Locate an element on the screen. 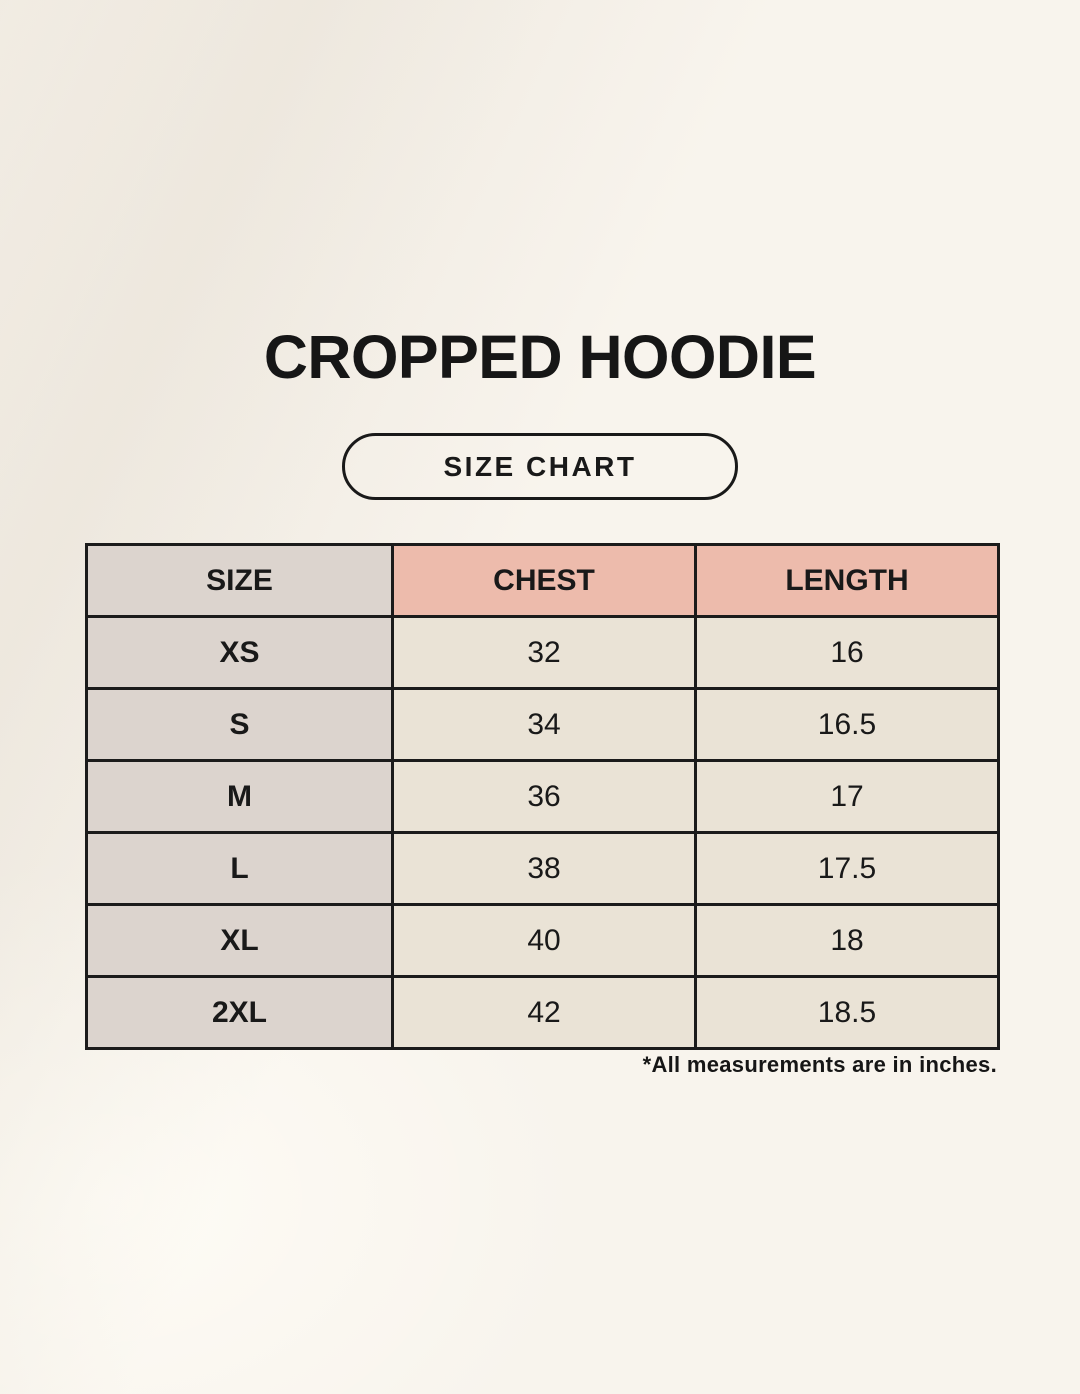 This screenshot has height=1394, width=1080. size-label: M is located at coordinates (239, 796).